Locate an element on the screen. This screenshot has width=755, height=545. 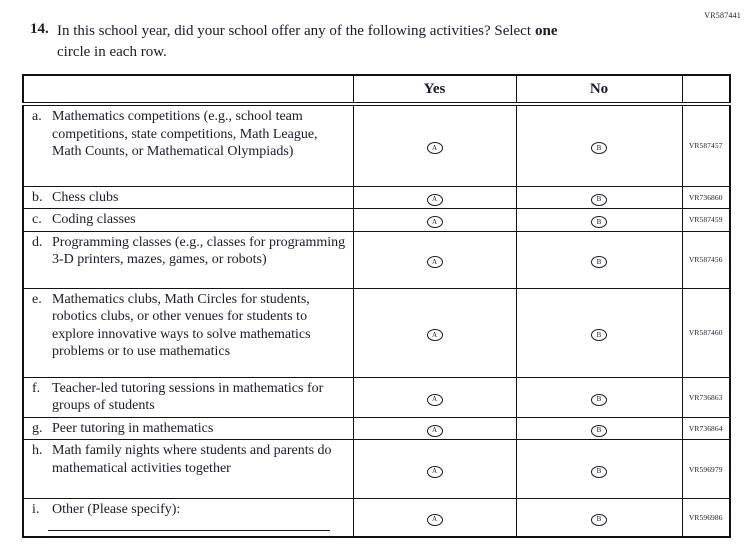
row-code: VR596986 is located at coordinates (706, 517).